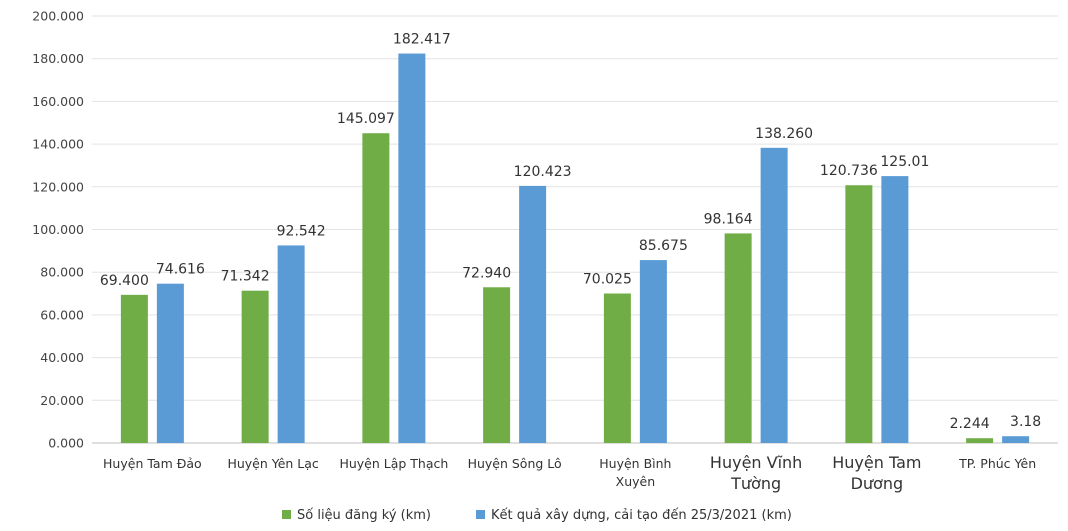 The width and height of the screenshot is (1068, 531). What do you see at coordinates (180, 270) in the screenshot?
I see `data-label: 74.616` at bounding box center [180, 270].